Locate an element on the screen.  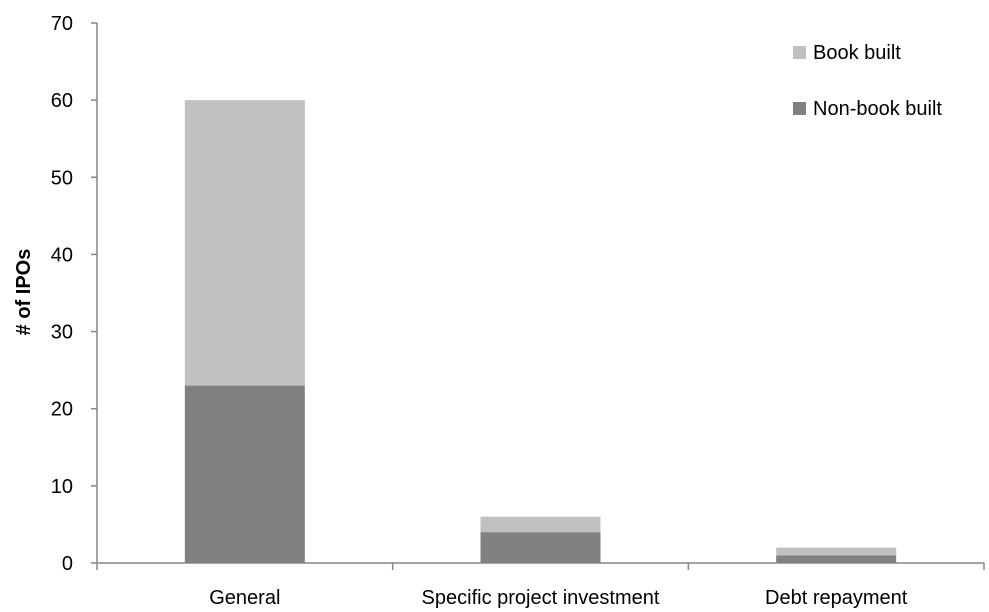
y-tick-label: 20 is located at coordinates (62, 410).